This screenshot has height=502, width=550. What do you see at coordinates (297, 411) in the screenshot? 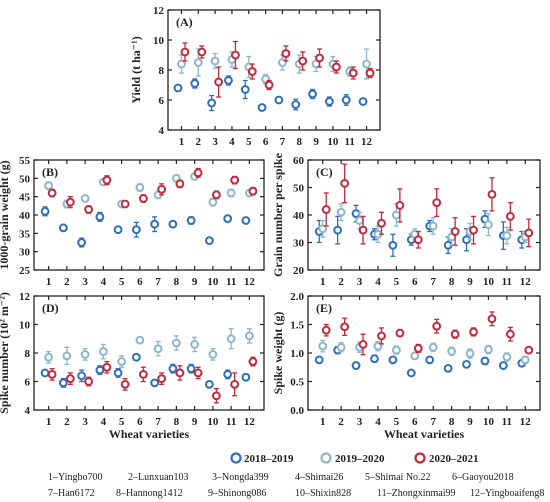
I see `y-tick-label: 0.0` at bounding box center [297, 411].